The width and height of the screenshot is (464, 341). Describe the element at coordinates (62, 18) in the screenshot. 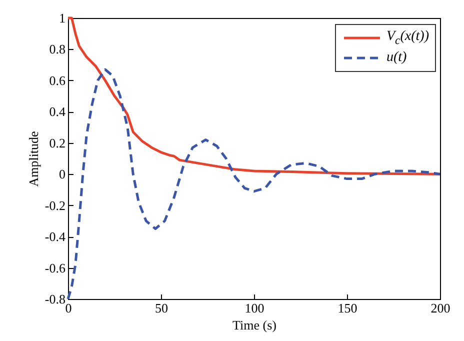

I see `y-tick-label: 1` at that location.